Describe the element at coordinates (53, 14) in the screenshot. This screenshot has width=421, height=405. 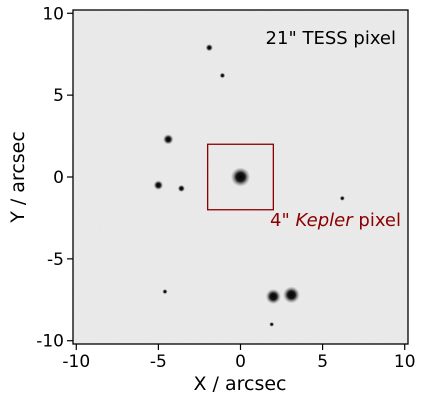
I see `y-tick-label: 10` at that location.